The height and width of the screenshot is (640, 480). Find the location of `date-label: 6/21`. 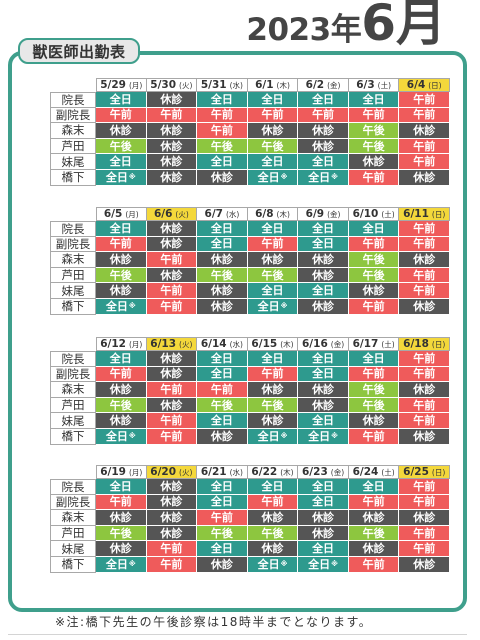

date-label: 6/21 is located at coordinates (213, 472).